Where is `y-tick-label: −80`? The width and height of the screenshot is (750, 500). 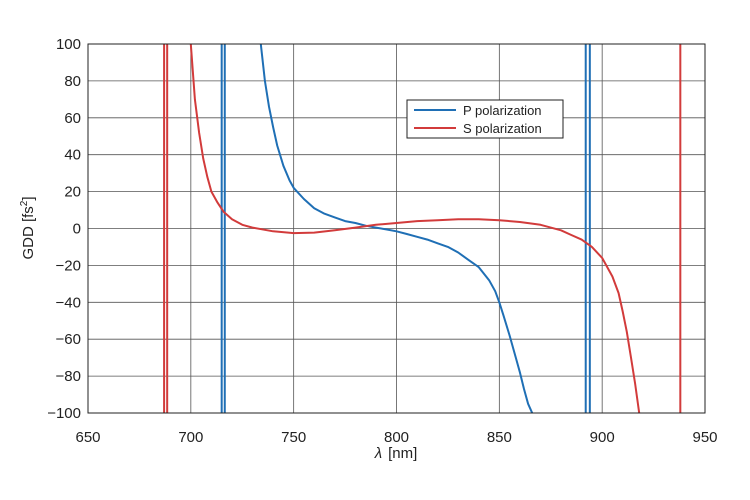
y-tick-label: −80 is located at coordinates (68, 376).